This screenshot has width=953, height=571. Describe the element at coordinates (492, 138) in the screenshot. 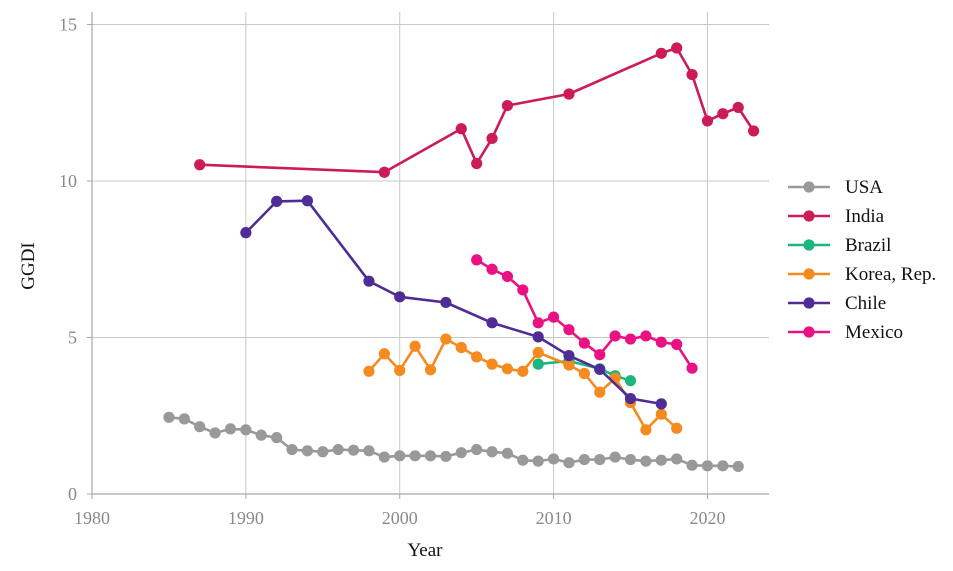

I see `data-point-india-2006` at that location.